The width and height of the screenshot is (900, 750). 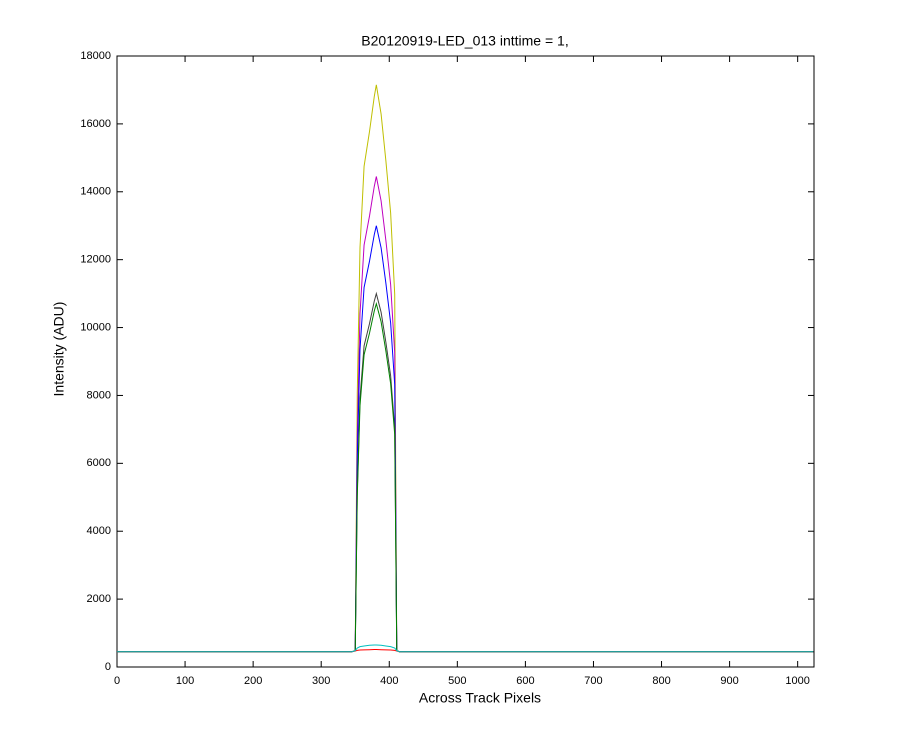 I want to click on y-tick-label: 0, so click(x=108, y=667).